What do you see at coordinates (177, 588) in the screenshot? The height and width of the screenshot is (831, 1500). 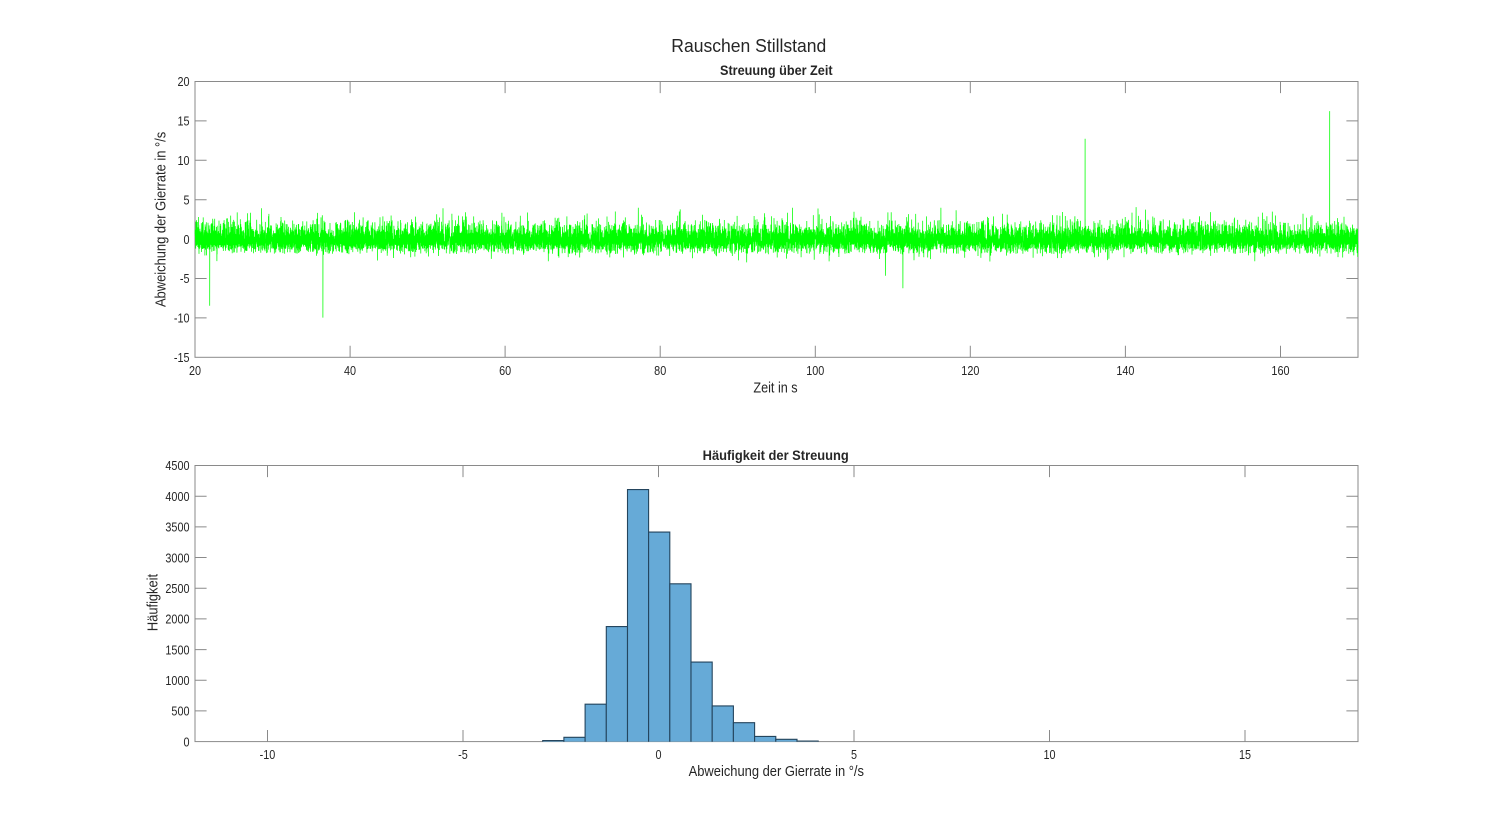 I see `svg-text: 2500` at bounding box center [177, 588].